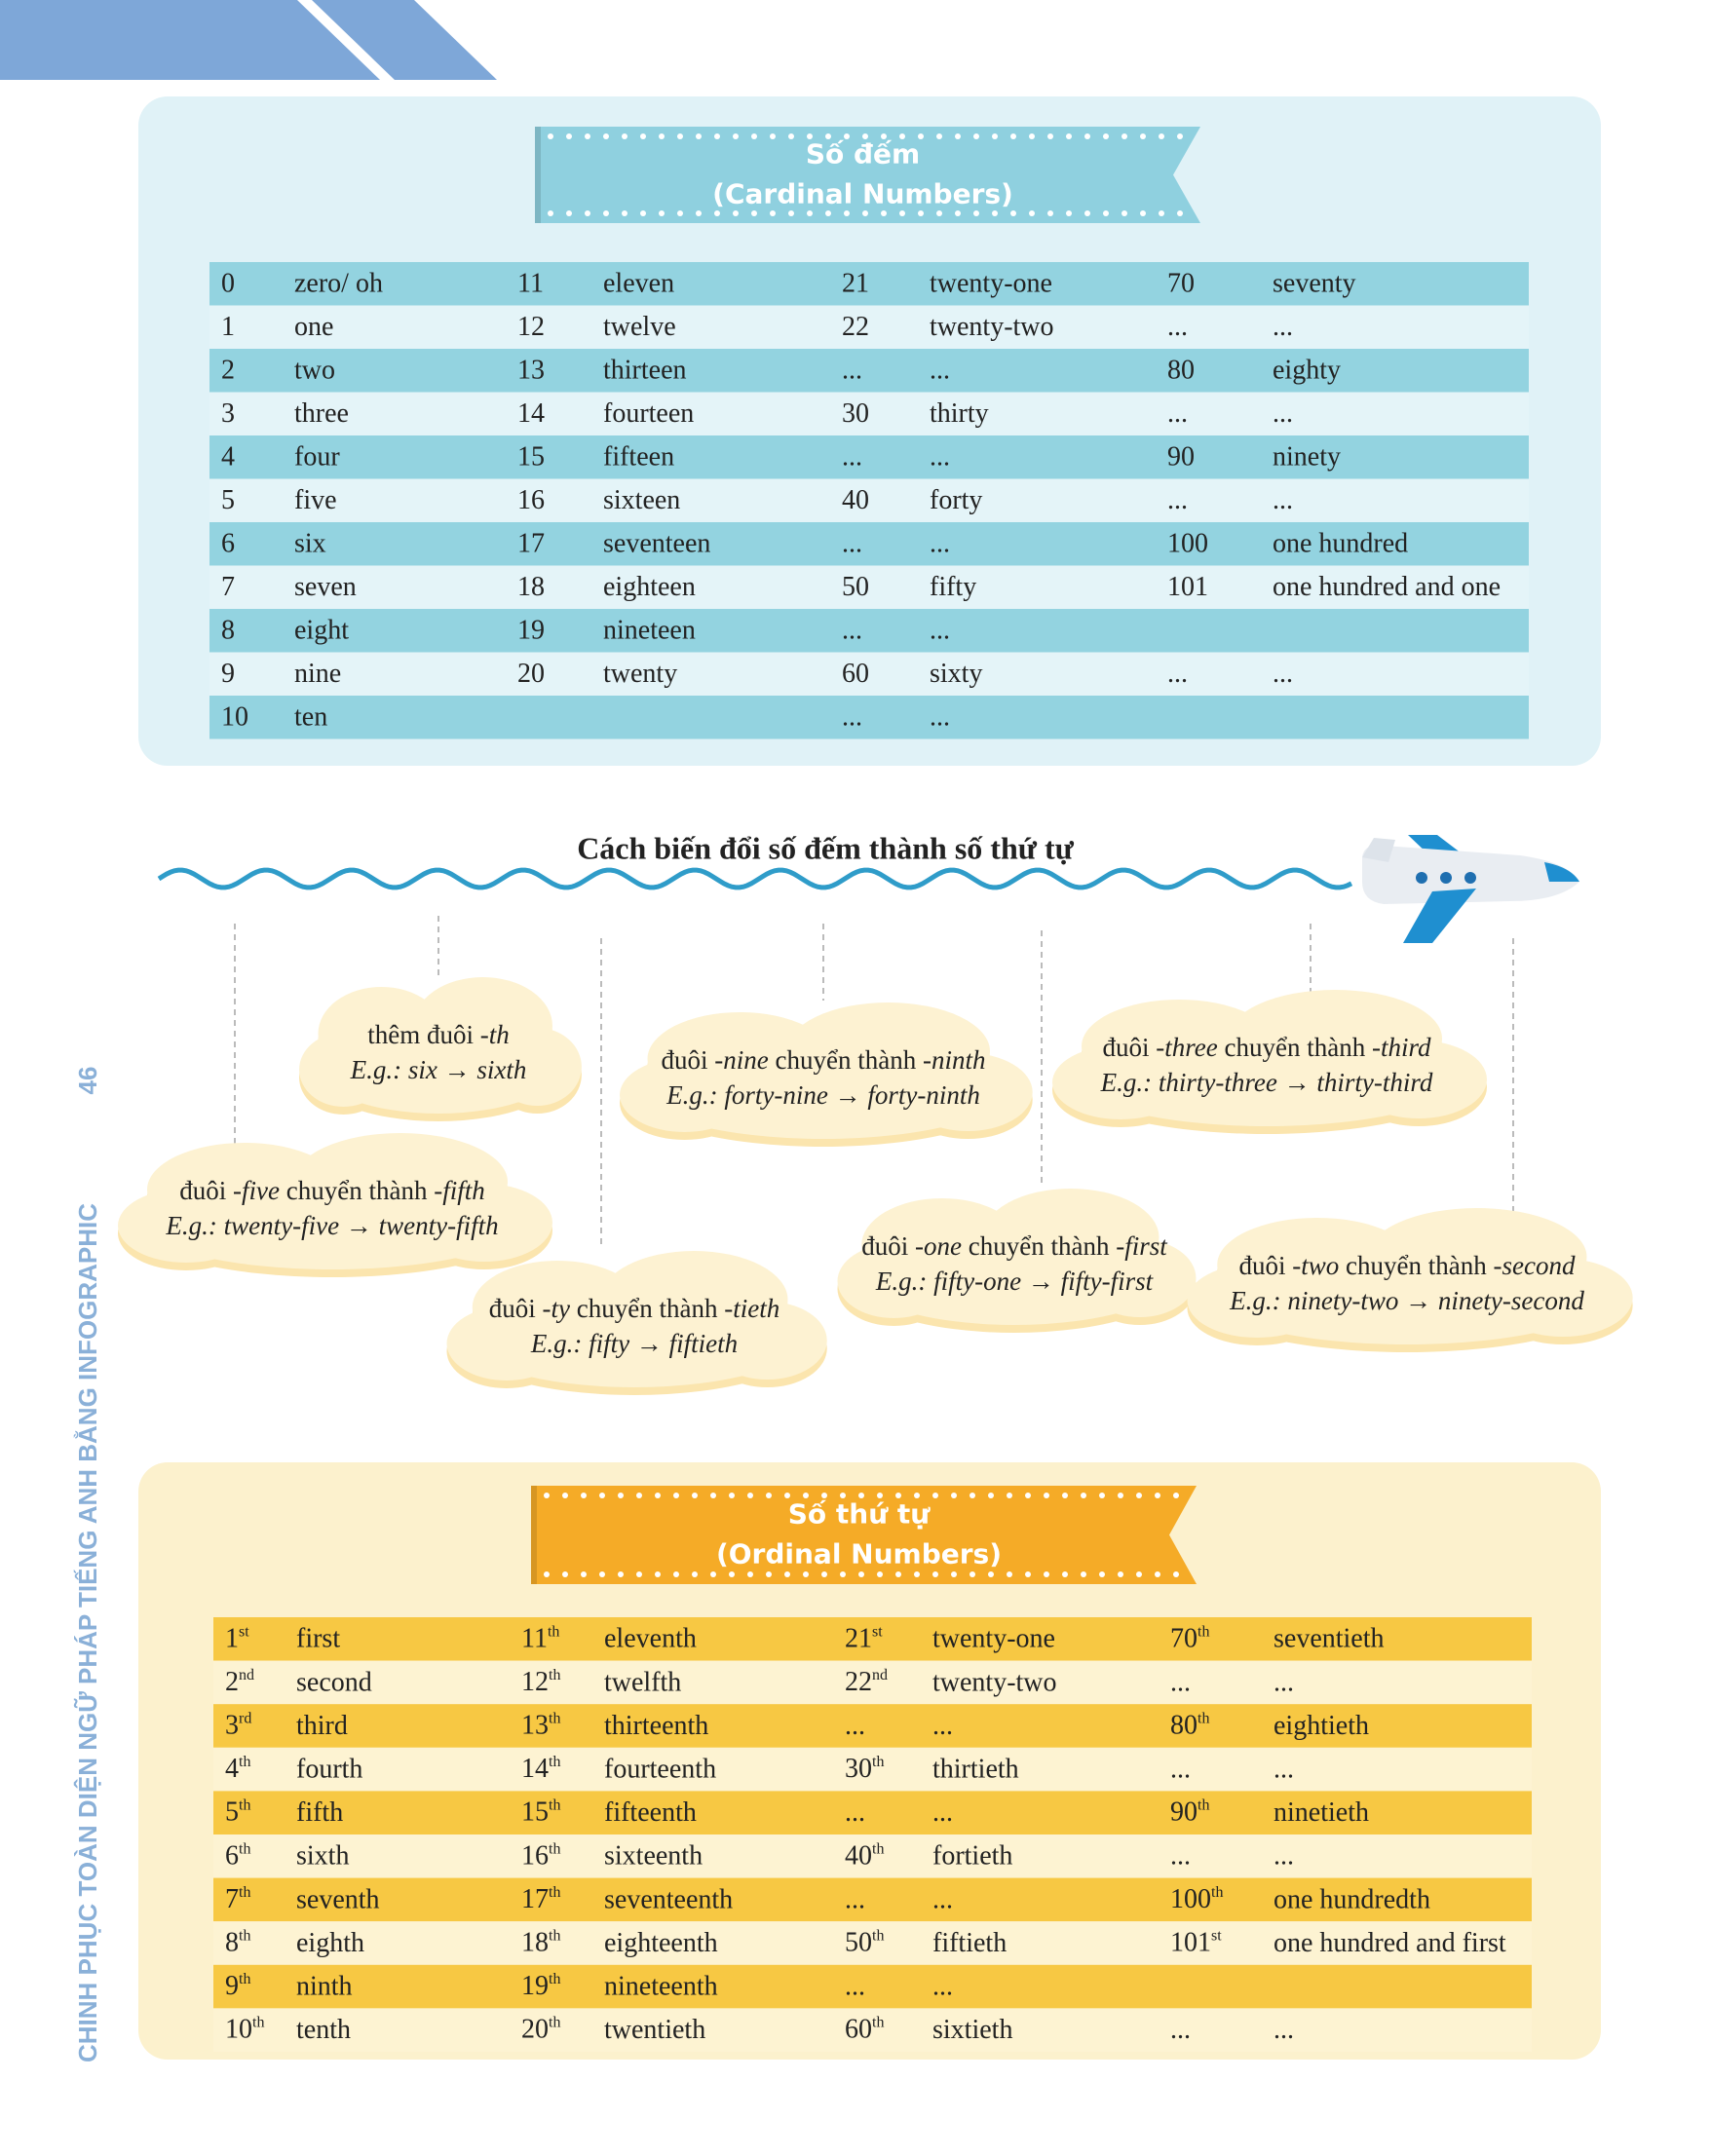 The image size is (1711, 2156). I want to click on number-word: thirteenth, so click(656, 1726).